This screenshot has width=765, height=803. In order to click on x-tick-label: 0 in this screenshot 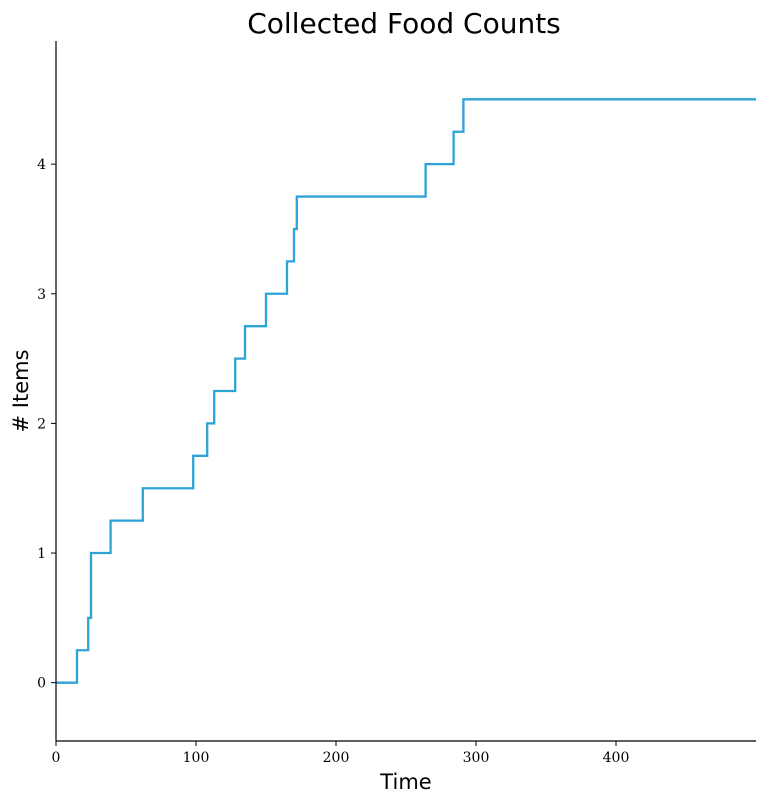, I will do `click(56, 758)`.